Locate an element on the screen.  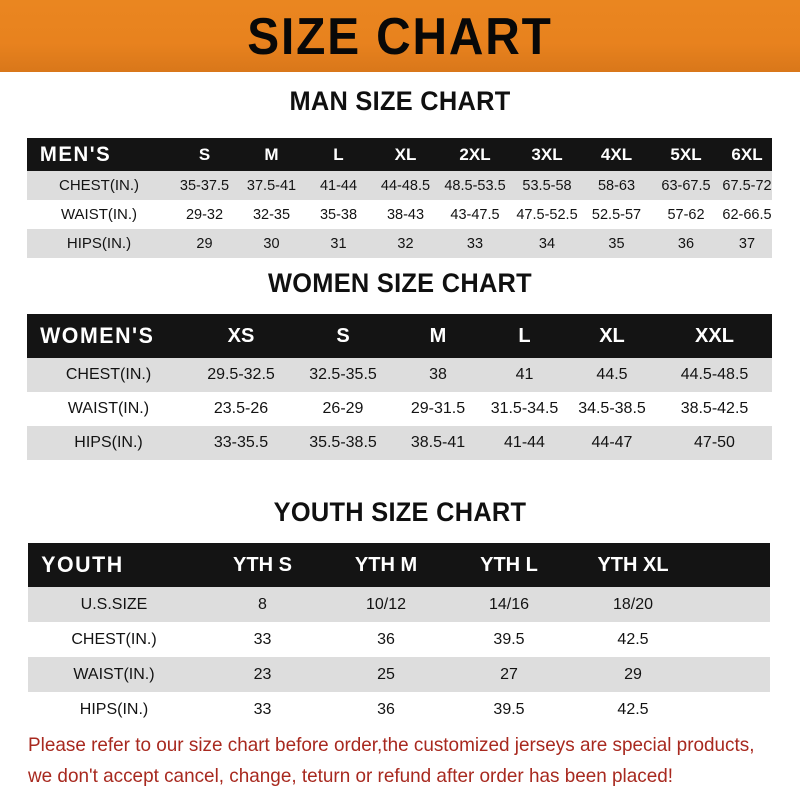
youth-us-size-yth-xl: 18/20 is located at coordinates (633, 604).